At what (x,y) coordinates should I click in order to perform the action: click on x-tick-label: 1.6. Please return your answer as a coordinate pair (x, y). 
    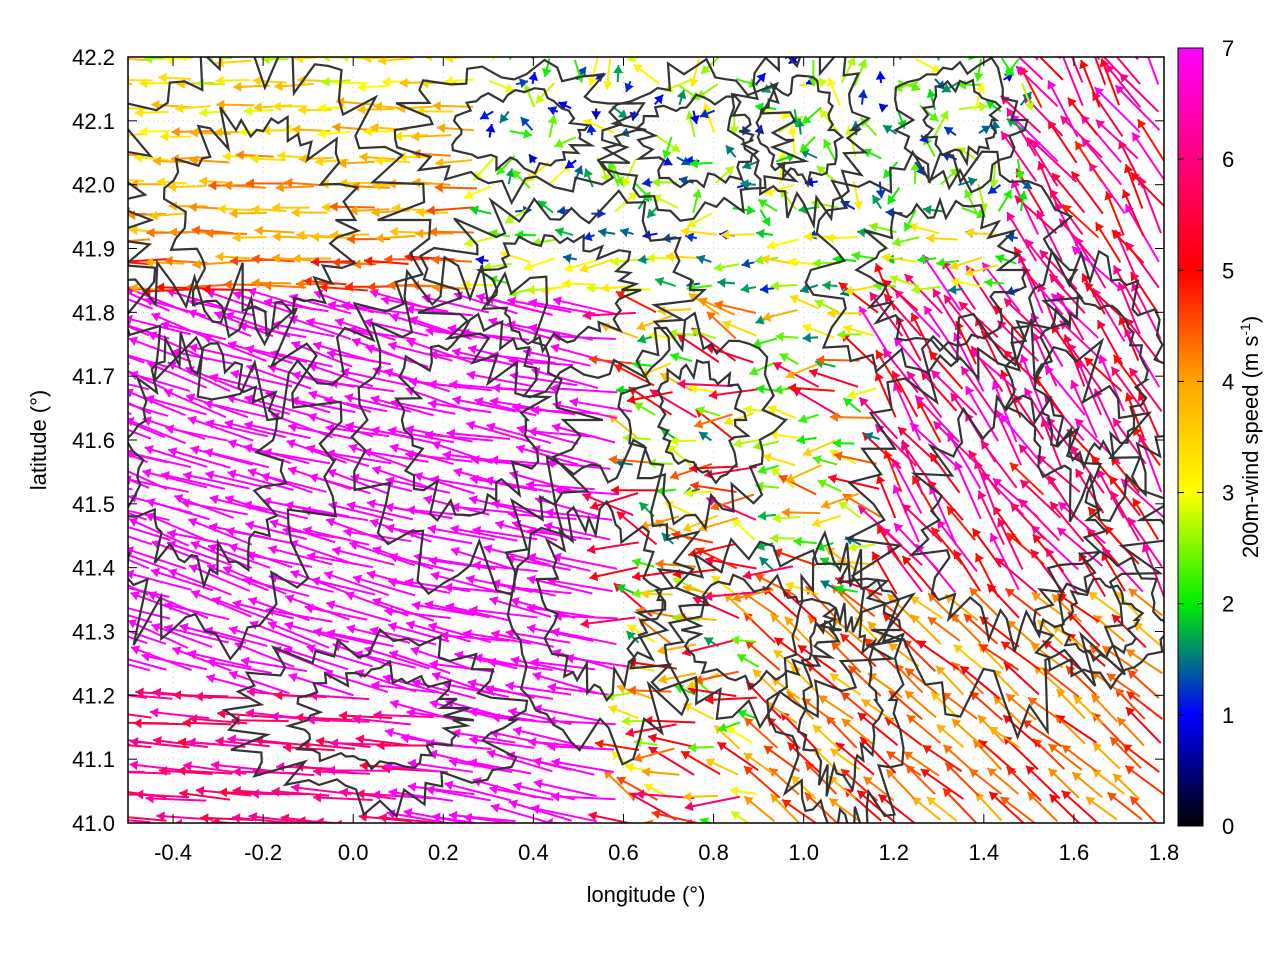
    Looking at the image, I should click on (1074, 852).